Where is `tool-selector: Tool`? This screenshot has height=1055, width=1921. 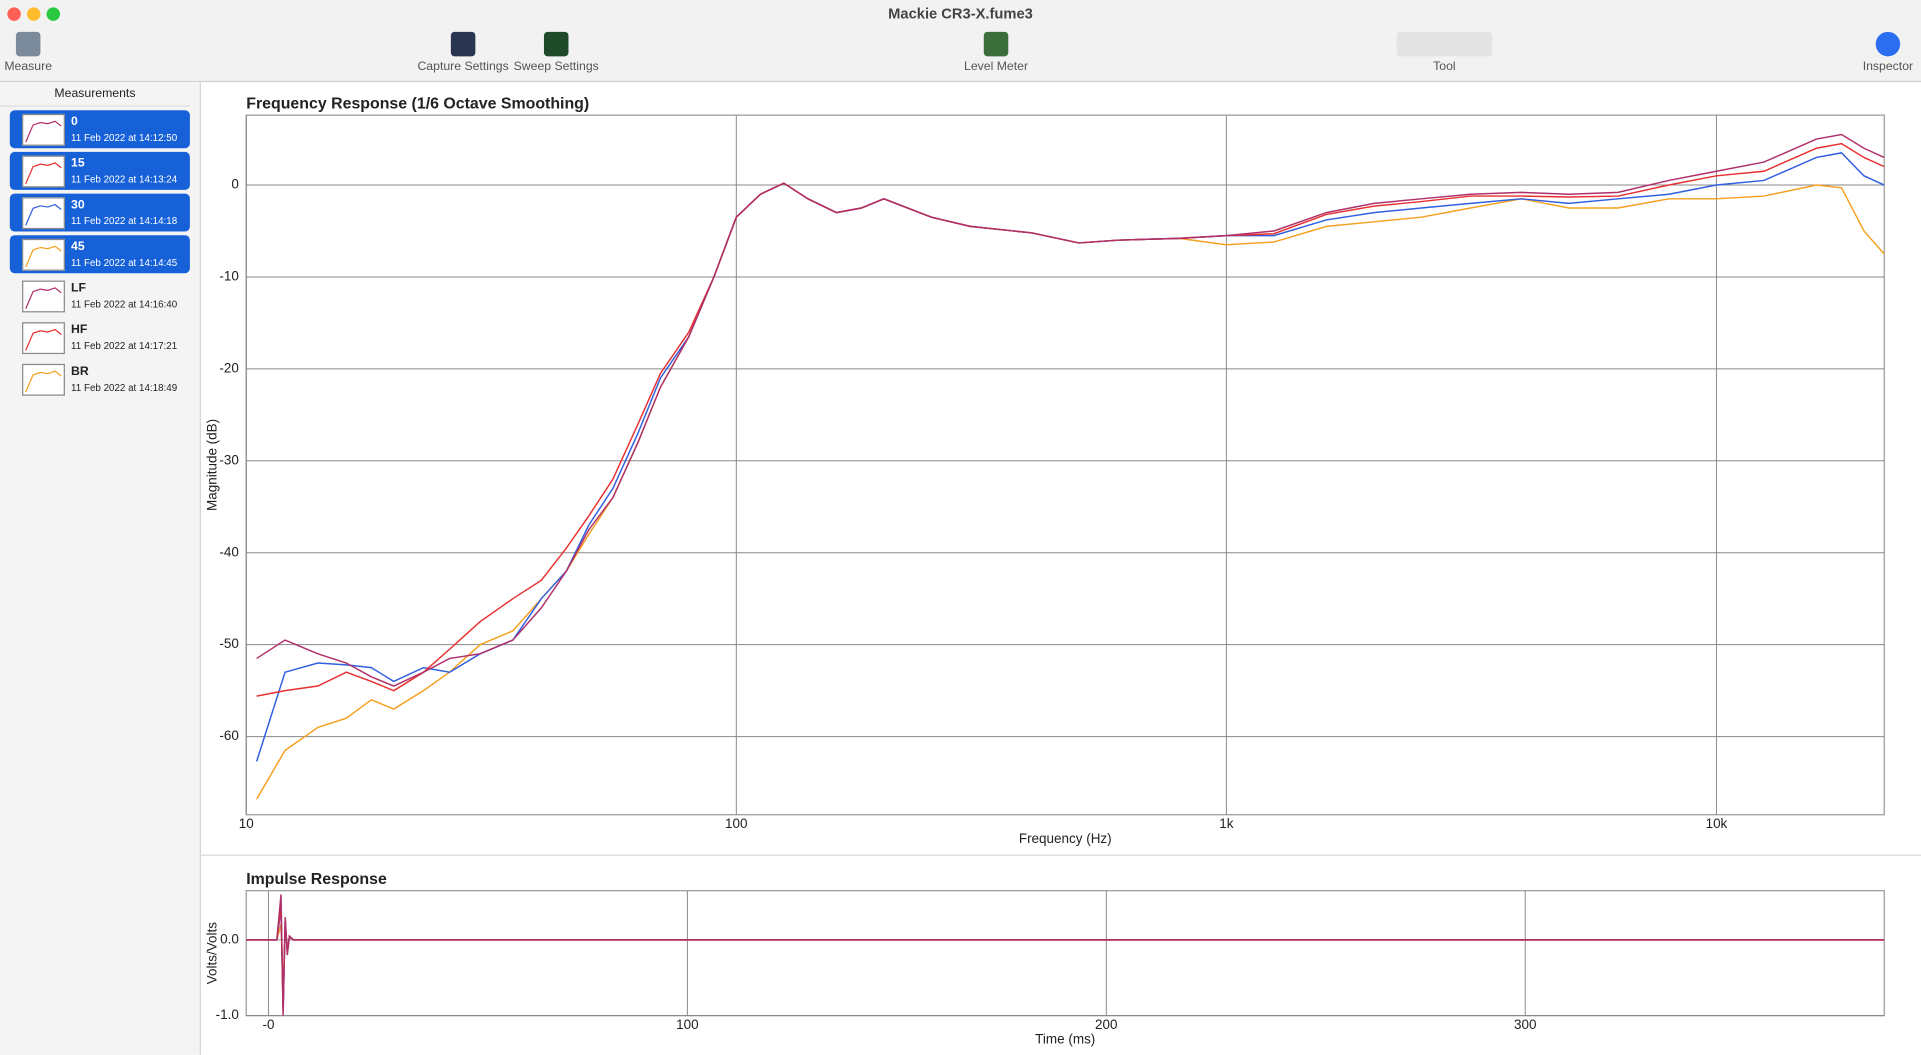
tool-selector: Tool is located at coordinates (1444, 52).